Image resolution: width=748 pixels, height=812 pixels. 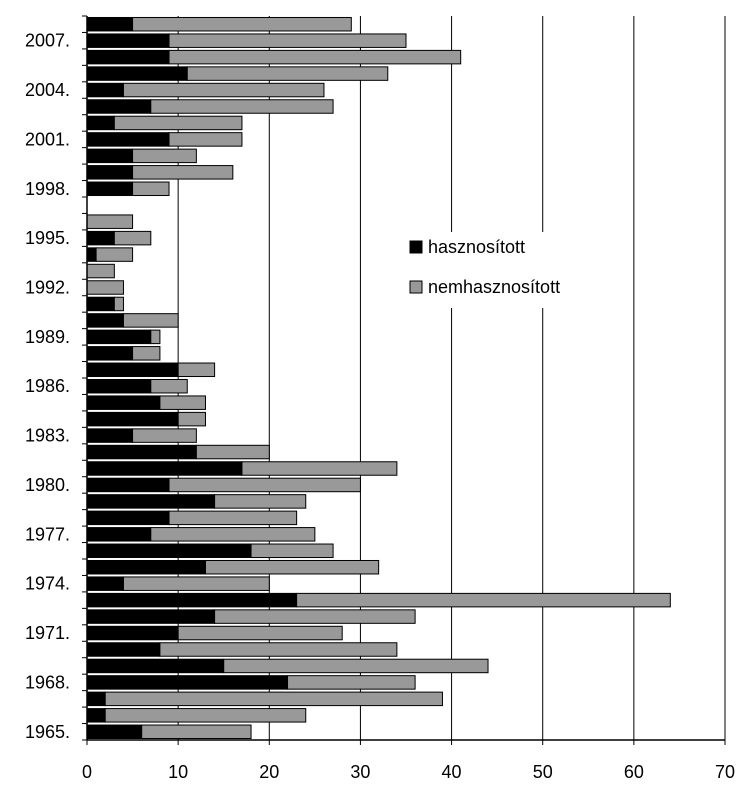 I want to click on category-label-1992: 1992., so click(x=47, y=288).